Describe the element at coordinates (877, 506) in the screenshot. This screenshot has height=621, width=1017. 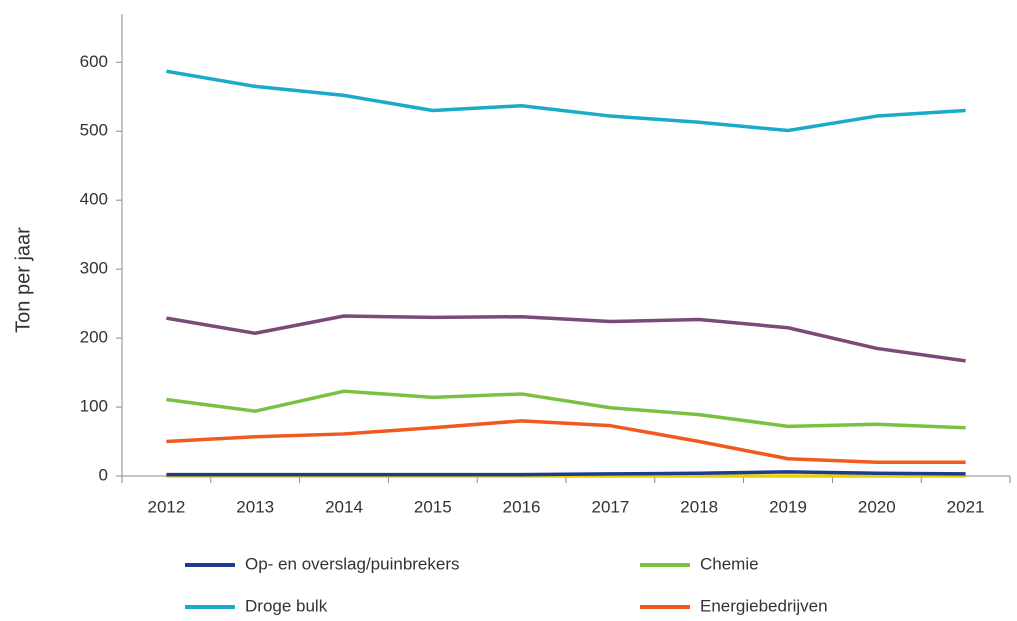
I see `x-tick-label: 2020` at that location.